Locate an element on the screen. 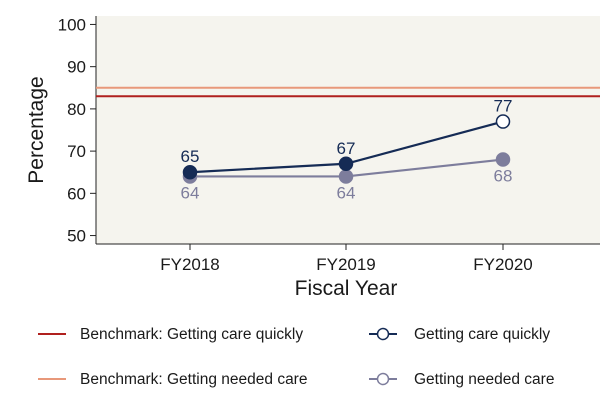 Image resolution: width=601 pixels, height=393 pixels. series-points is located at coordinates (346, 149).